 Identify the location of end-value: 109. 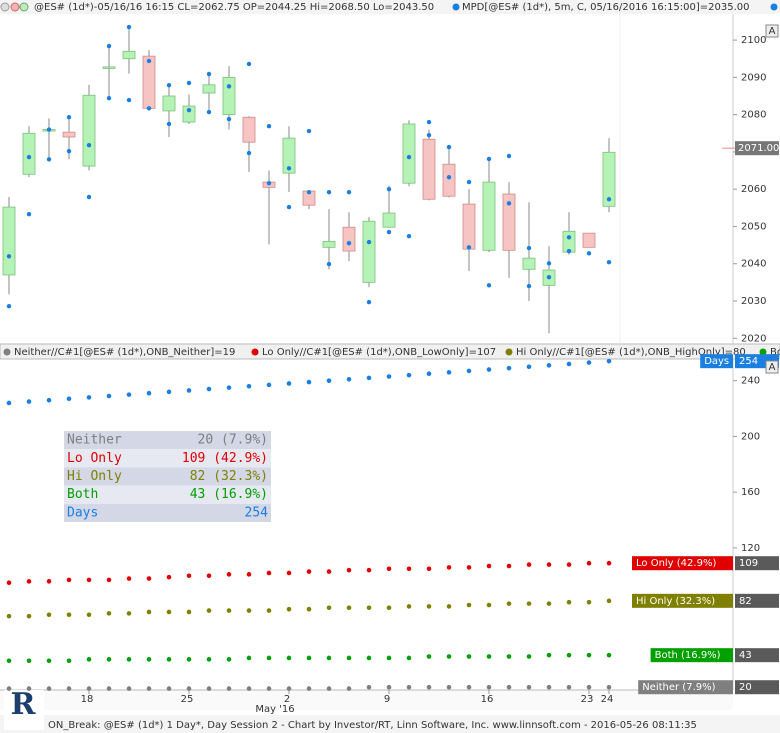
(748, 563).